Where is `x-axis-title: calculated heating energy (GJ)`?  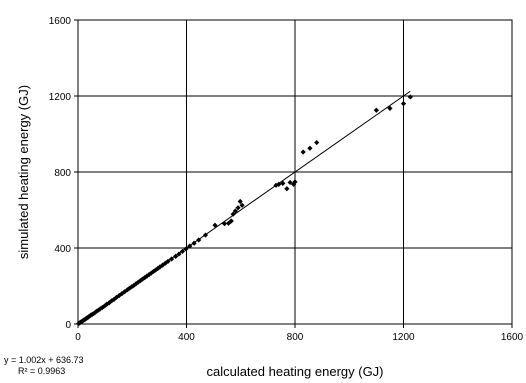 x-axis-title: calculated heating energy (GJ) is located at coordinates (294, 371).